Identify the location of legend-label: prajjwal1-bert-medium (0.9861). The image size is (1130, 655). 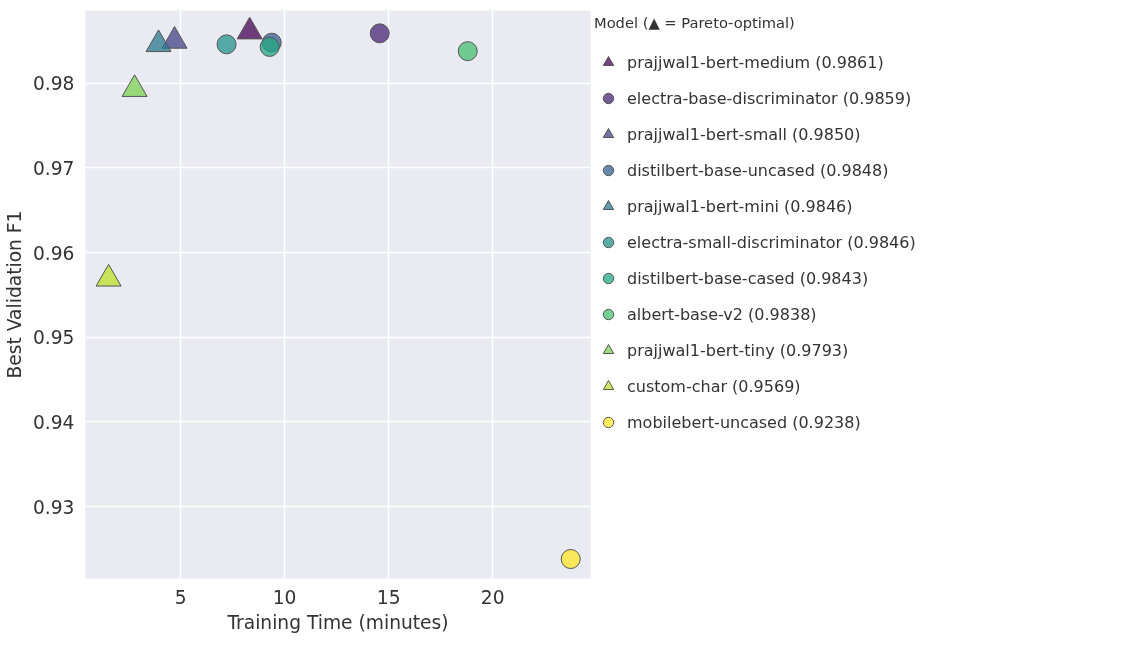
(755, 62).